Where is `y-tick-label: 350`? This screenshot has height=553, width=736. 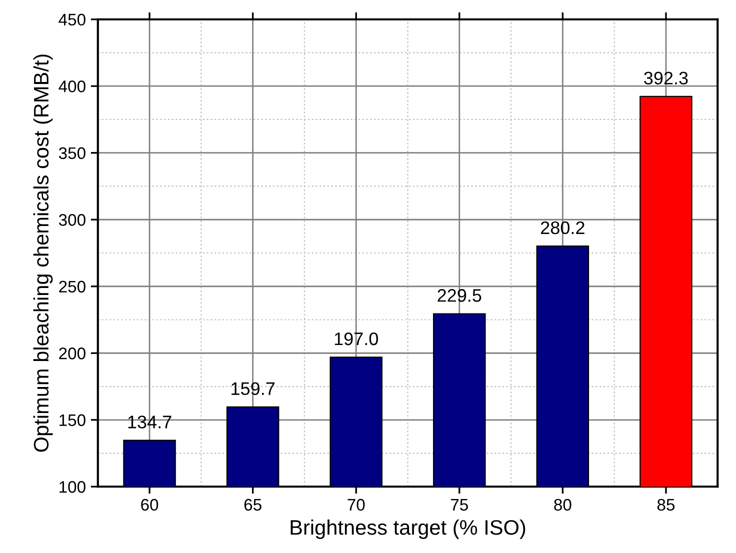
y-tick-label: 350 is located at coordinates (72, 153).